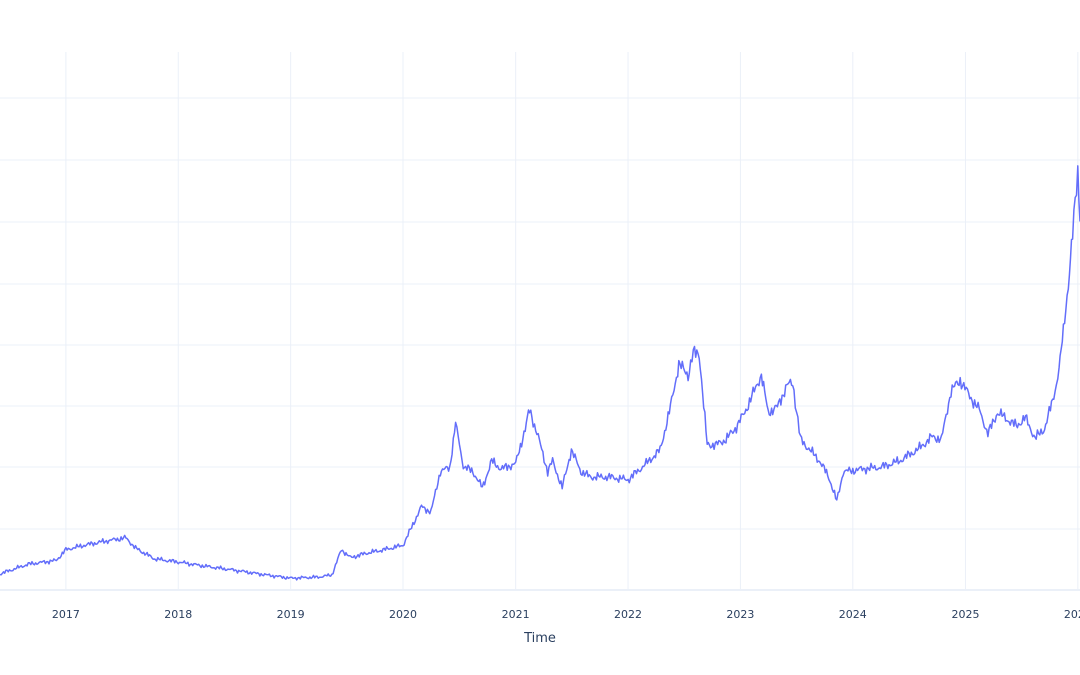 Image resolution: width=1080 pixels, height=675 pixels. Describe the element at coordinates (740, 614) in the screenshot. I see `x-tick-label: 2023` at that location.